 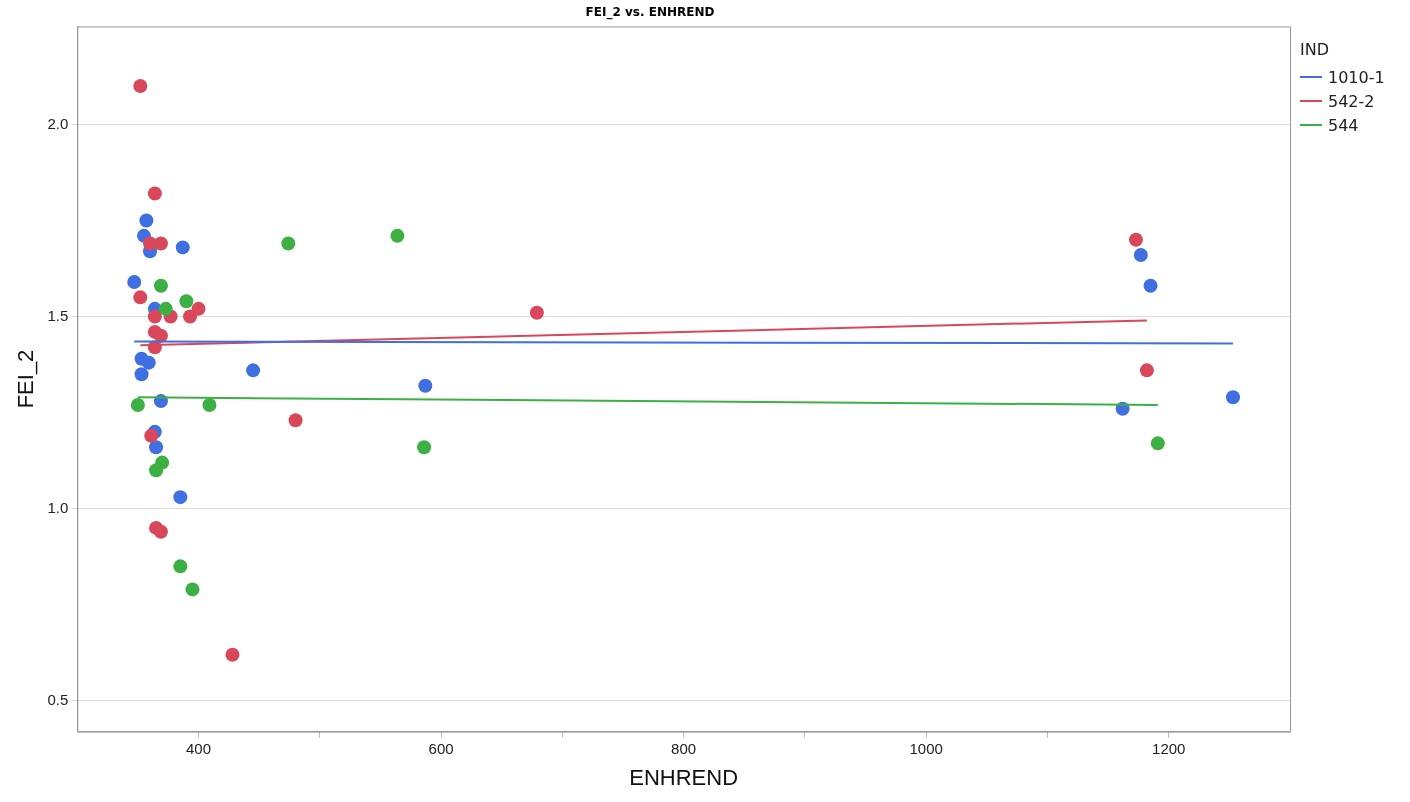 I want to click on y-tick-label: 1.0, so click(x=58, y=507).